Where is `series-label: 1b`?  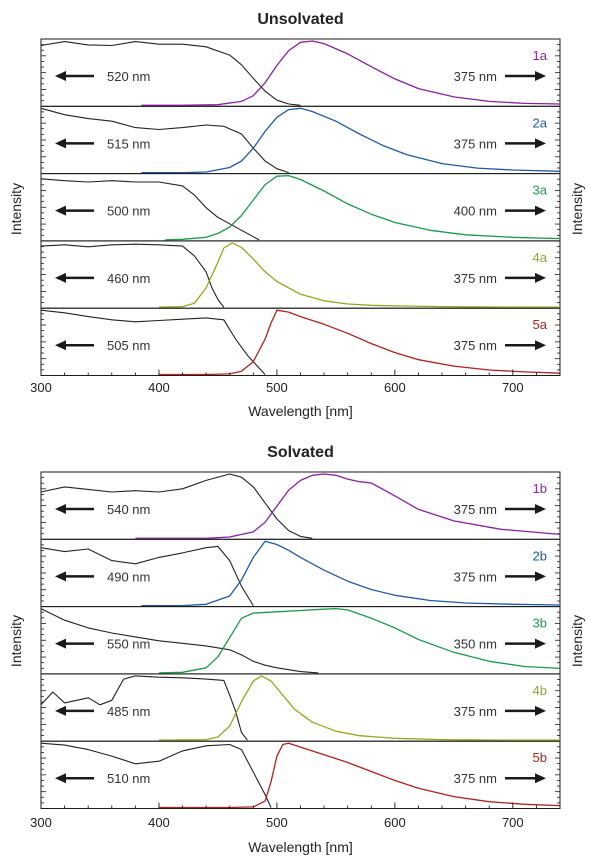
series-label: 1b is located at coordinates (540, 488).